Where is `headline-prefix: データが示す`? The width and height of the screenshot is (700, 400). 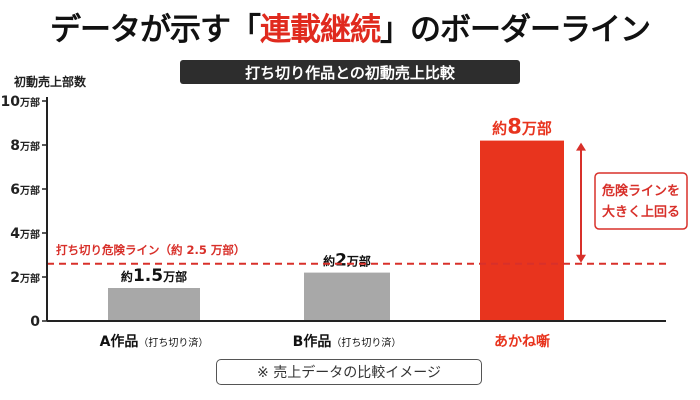
headline-prefix: データが示す is located at coordinates (140, 29).